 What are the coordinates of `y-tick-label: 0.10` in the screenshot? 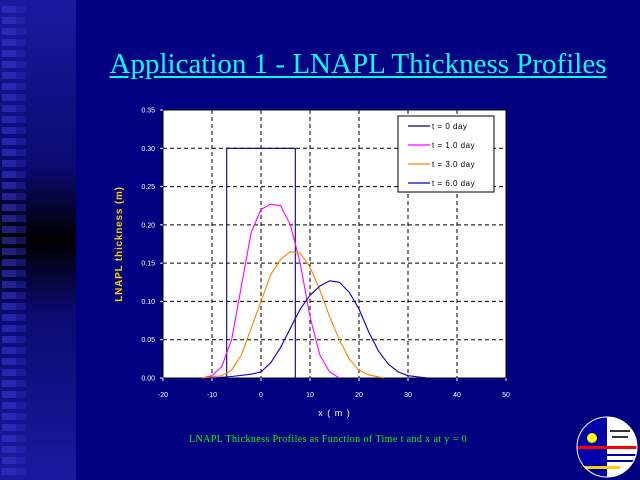 It's located at (148, 302).